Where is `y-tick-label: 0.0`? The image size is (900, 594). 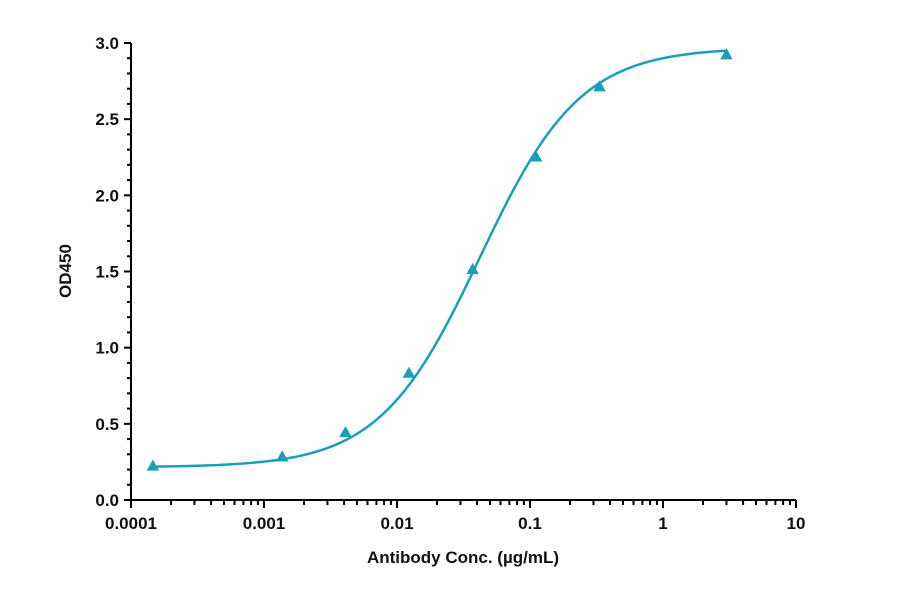
y-tick-label: 0.0 is located at coordinates (107, 500).